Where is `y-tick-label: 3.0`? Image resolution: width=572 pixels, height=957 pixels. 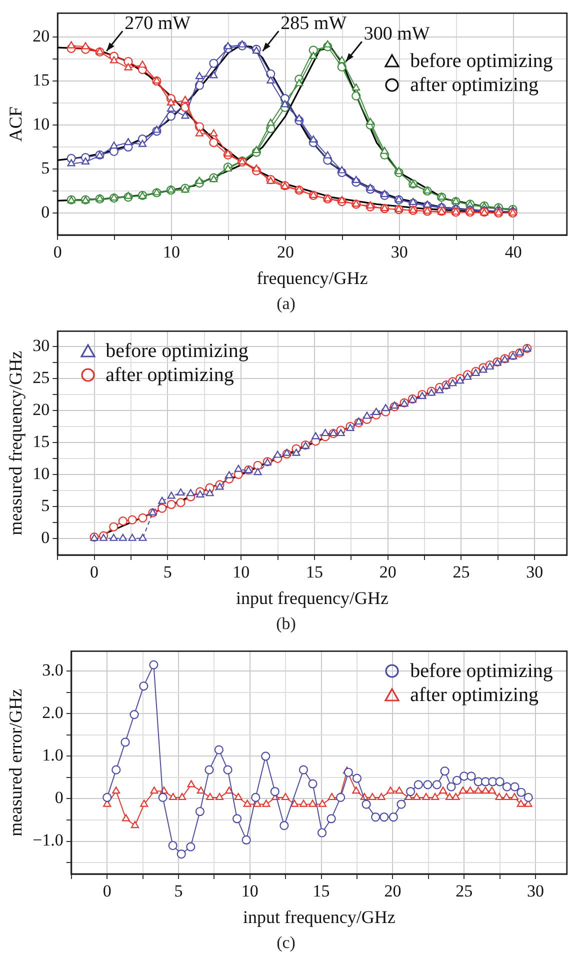
y-tick-label: 3.0 is located at coordinates (53, 670).